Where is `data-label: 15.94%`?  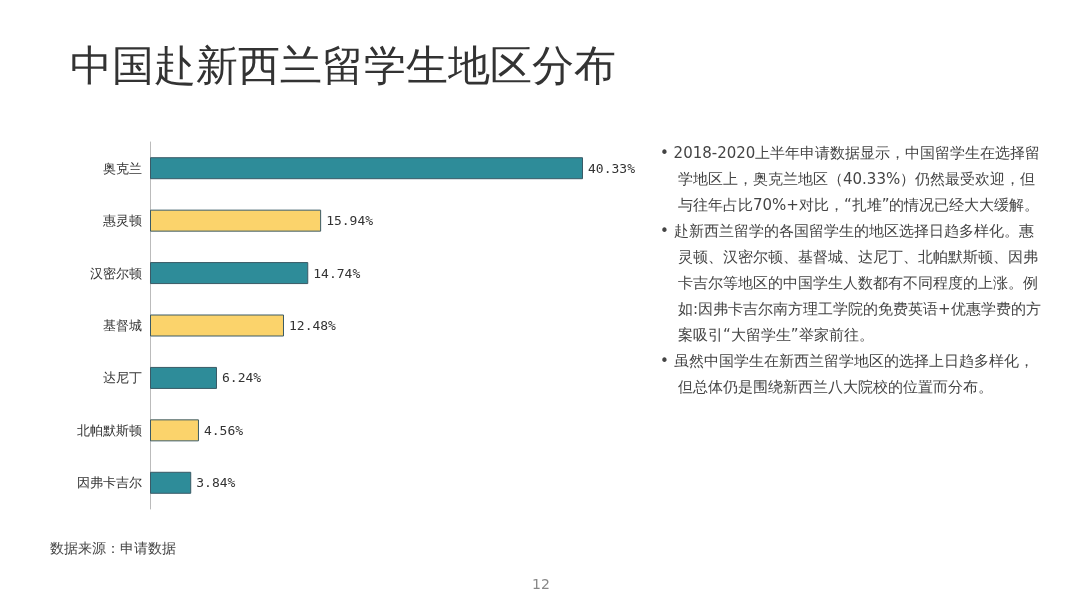
data-label: 15.94% is located at coordinates (350, 221).